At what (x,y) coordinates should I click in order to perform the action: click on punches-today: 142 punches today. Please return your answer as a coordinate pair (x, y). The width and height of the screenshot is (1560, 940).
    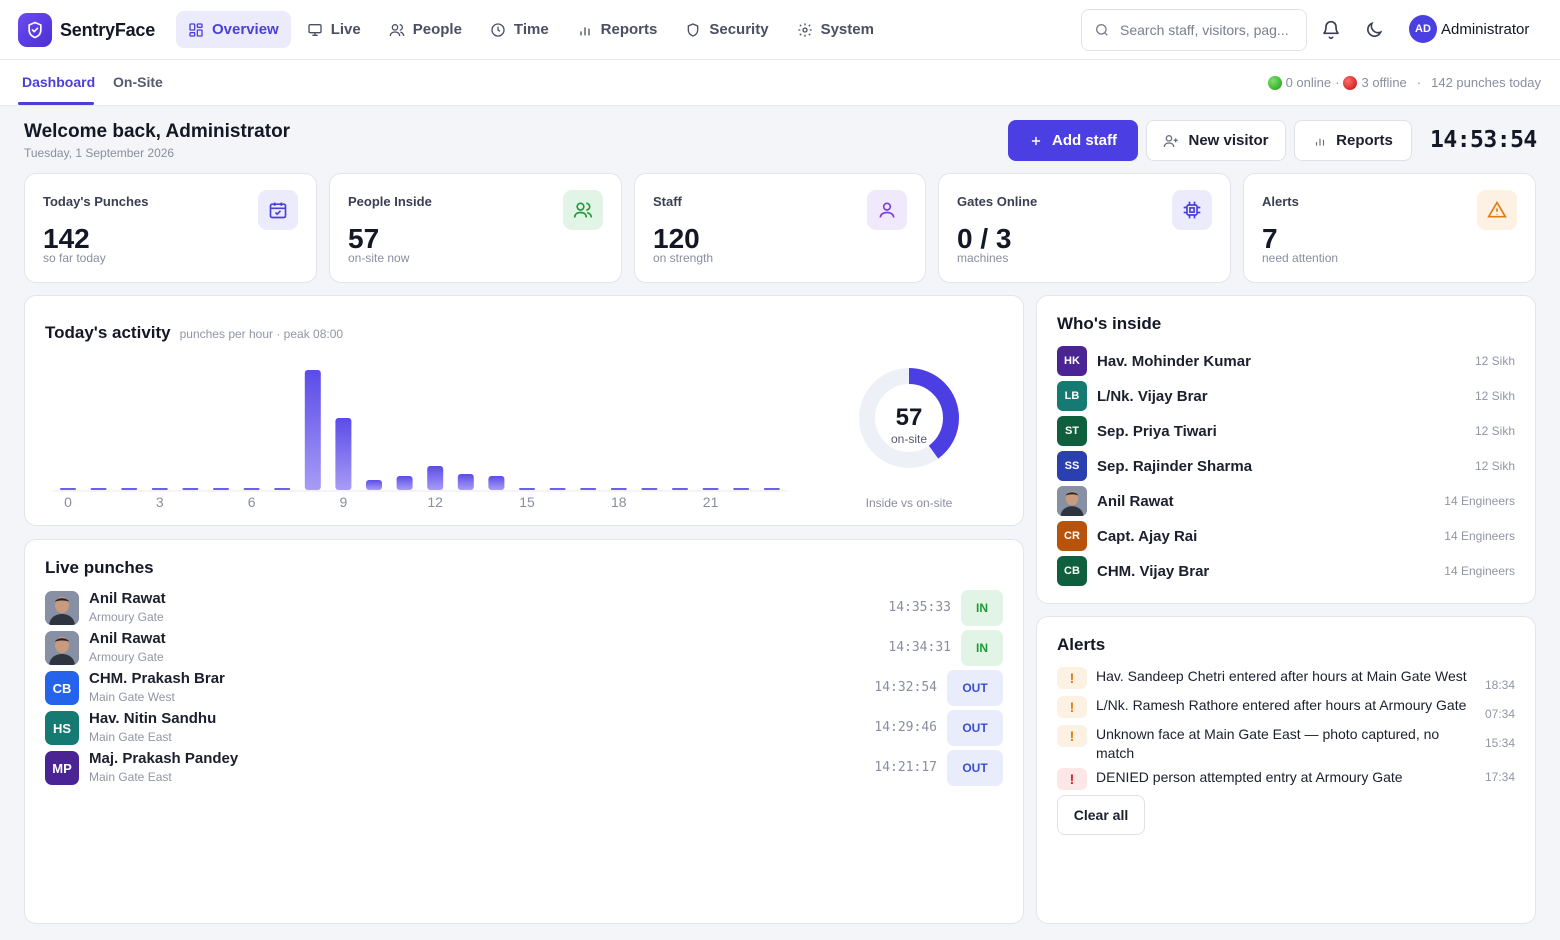
    Looking at the image, I should click on (1486, 82).